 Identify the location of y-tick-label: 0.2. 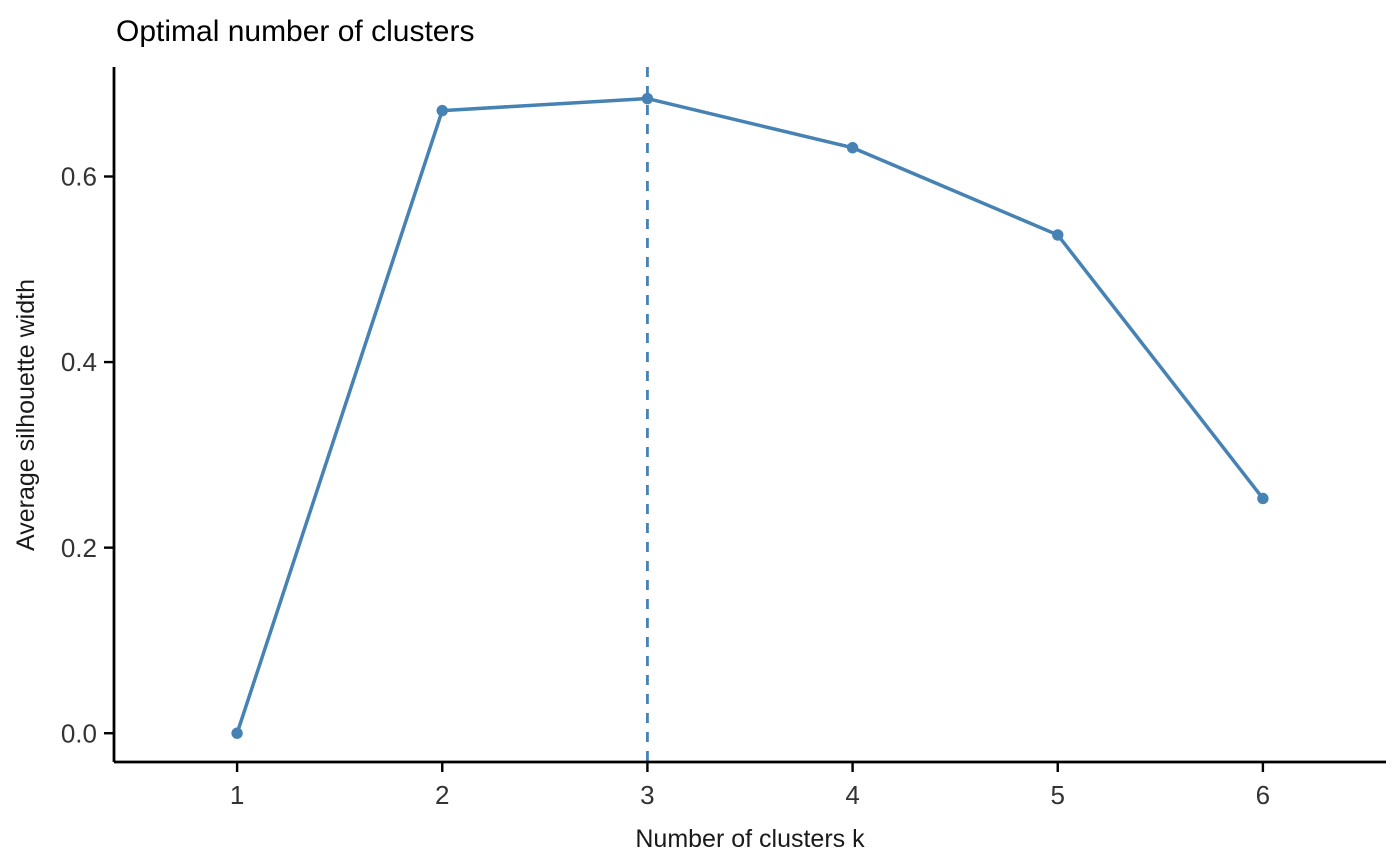
(79, 548).